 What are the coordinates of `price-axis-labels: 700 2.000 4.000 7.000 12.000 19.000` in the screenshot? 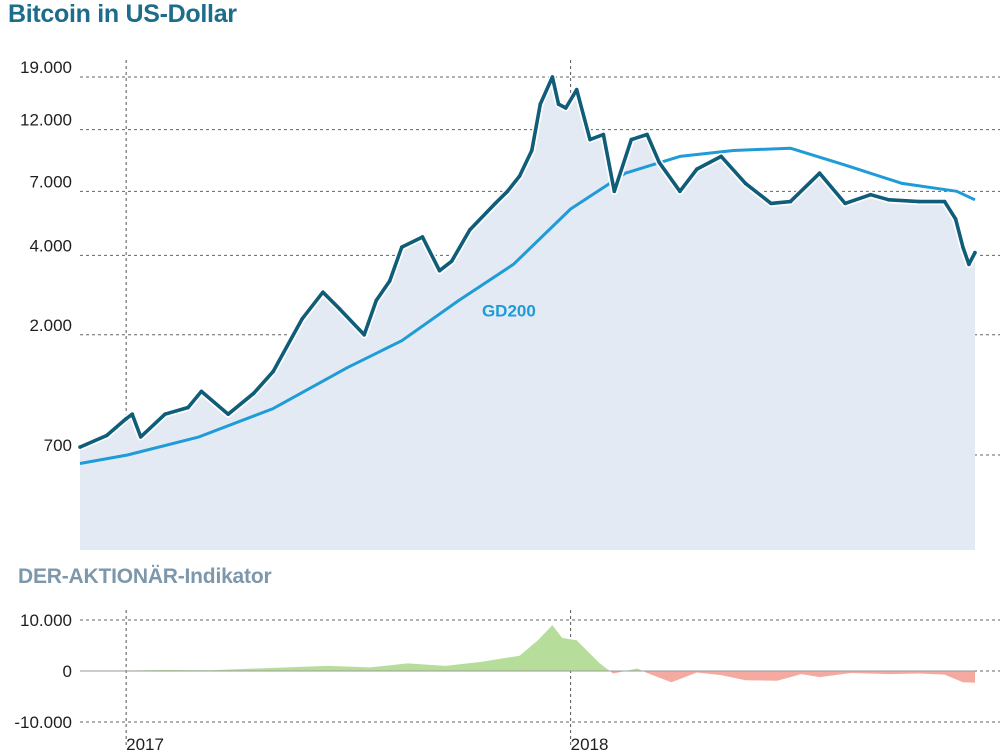 It's located at (46, 256).